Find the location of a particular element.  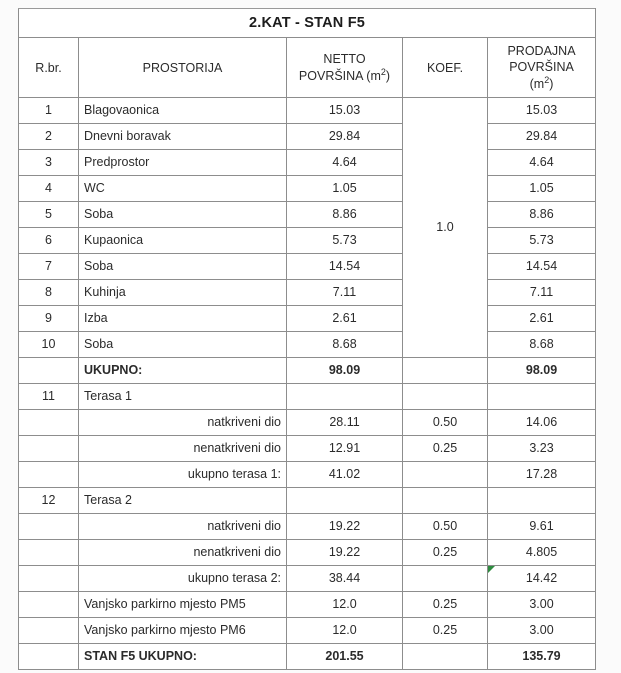

table-row: natkriveni dio 28.11 0.50 14.06 is located at coordinates (307, 422).